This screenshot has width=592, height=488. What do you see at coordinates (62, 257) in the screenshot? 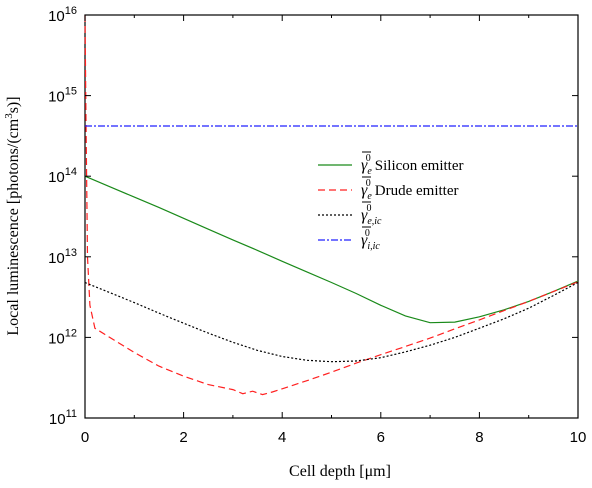
I see `y-tick-label: 1013` at bounding box center [62, 257].